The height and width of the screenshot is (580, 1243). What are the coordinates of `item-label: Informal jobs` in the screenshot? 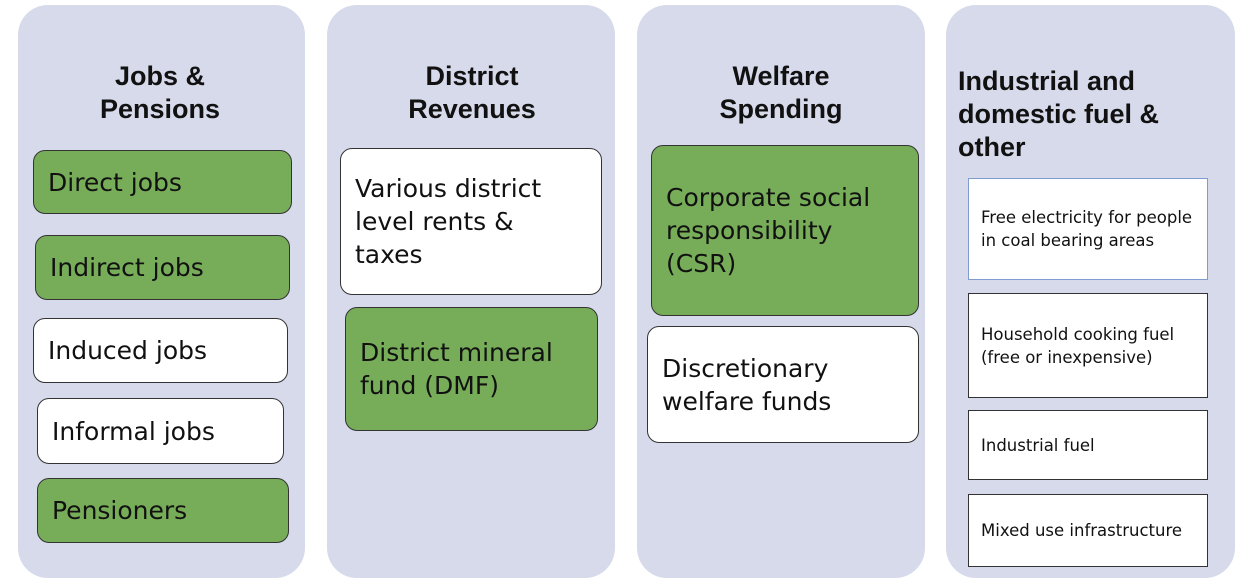 It's located at (133, 431).